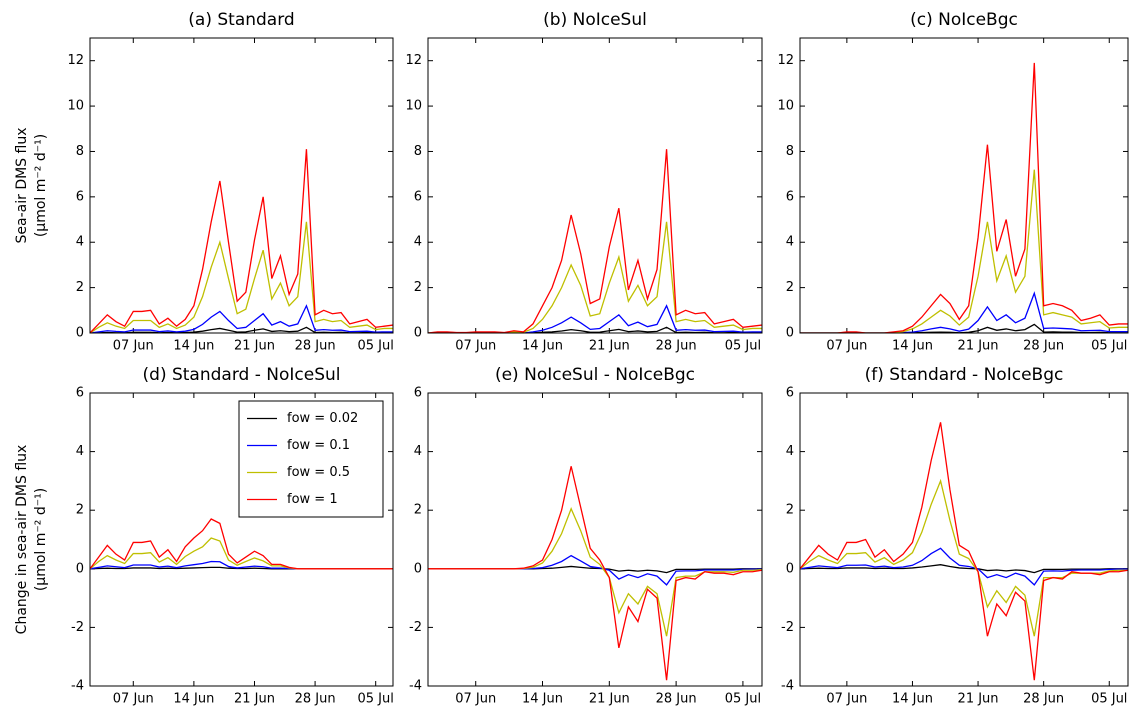  I want to click on legend-label: fow = 0.1, so click(318, 445).